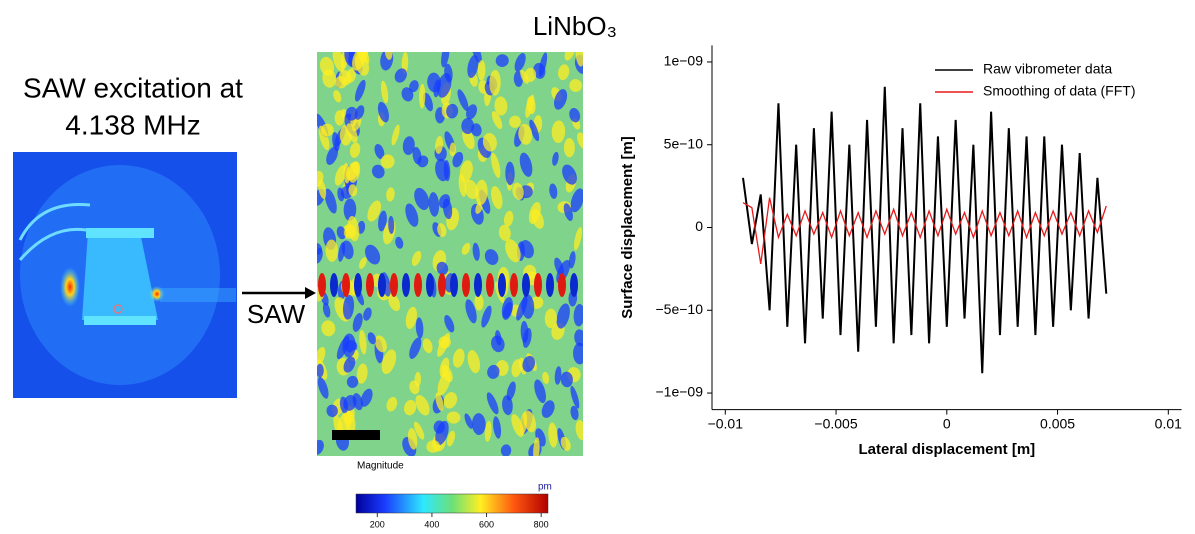 The image size is (1195, 534). I want to click on colorbar-unit: pm, so click(545, 487).